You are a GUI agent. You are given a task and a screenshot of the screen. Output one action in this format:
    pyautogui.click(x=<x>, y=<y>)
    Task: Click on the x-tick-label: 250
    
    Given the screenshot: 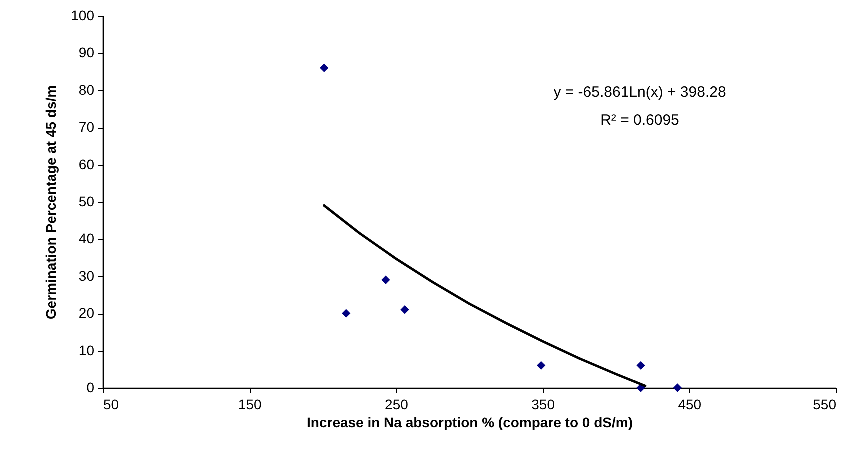 What is the action you would take?
    pyautogui.click(x=397, y=404)
    